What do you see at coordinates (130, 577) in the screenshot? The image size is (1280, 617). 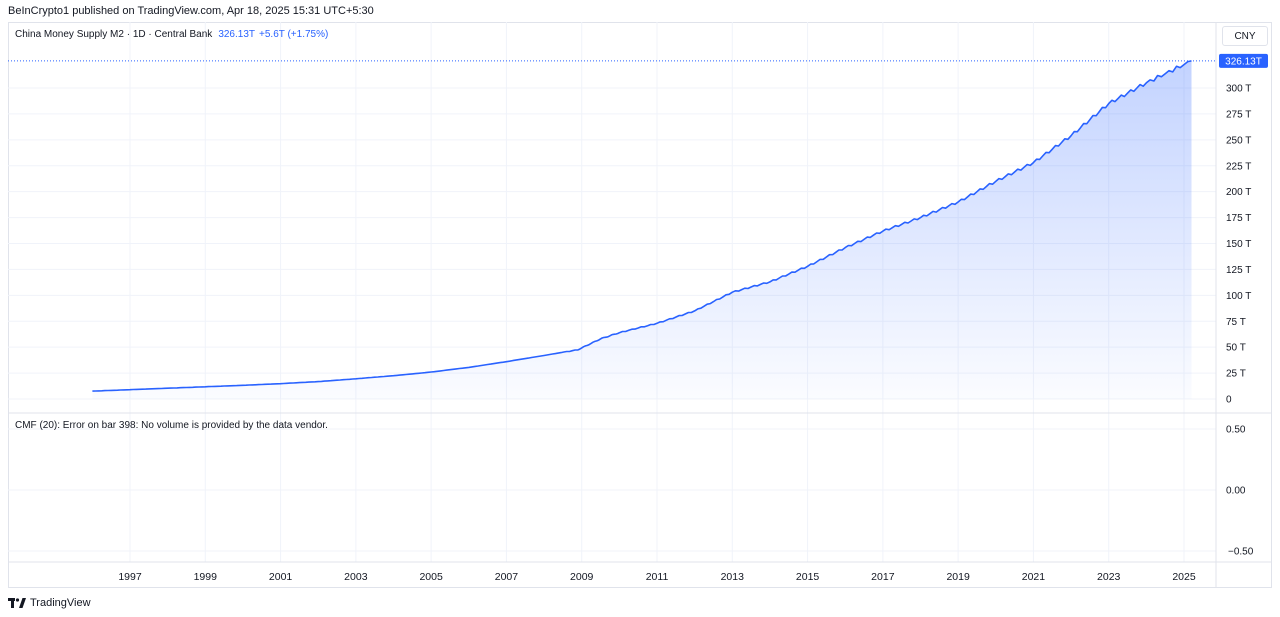 I see `x-tick-label: 1997` at bounding box center [130, 577].